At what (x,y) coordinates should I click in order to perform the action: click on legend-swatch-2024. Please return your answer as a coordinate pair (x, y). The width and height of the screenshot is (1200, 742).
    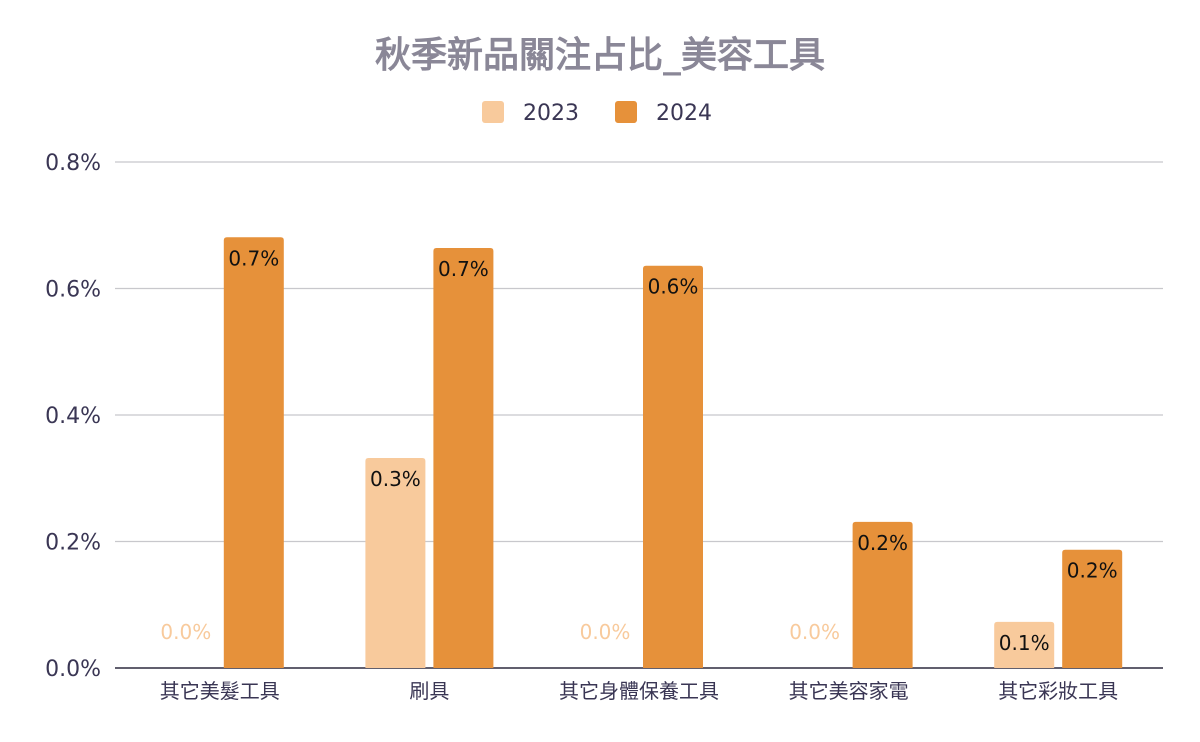
    Looking at the image, I should click on (626, 112).